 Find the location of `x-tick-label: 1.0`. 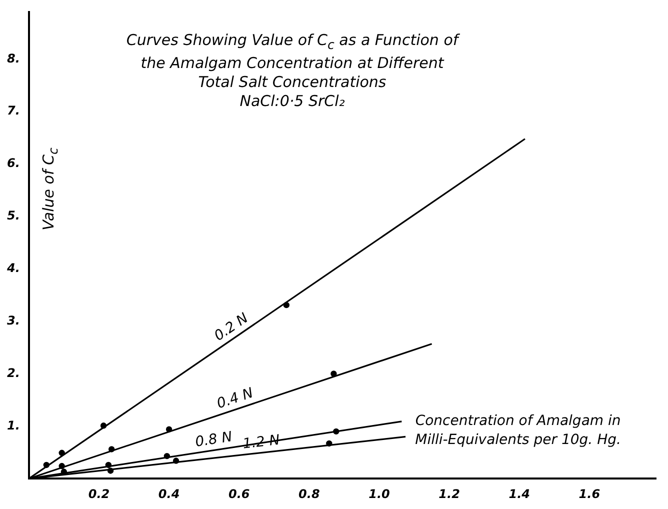

x-tick-label: 1.0 is located at coordinates (379, 493).